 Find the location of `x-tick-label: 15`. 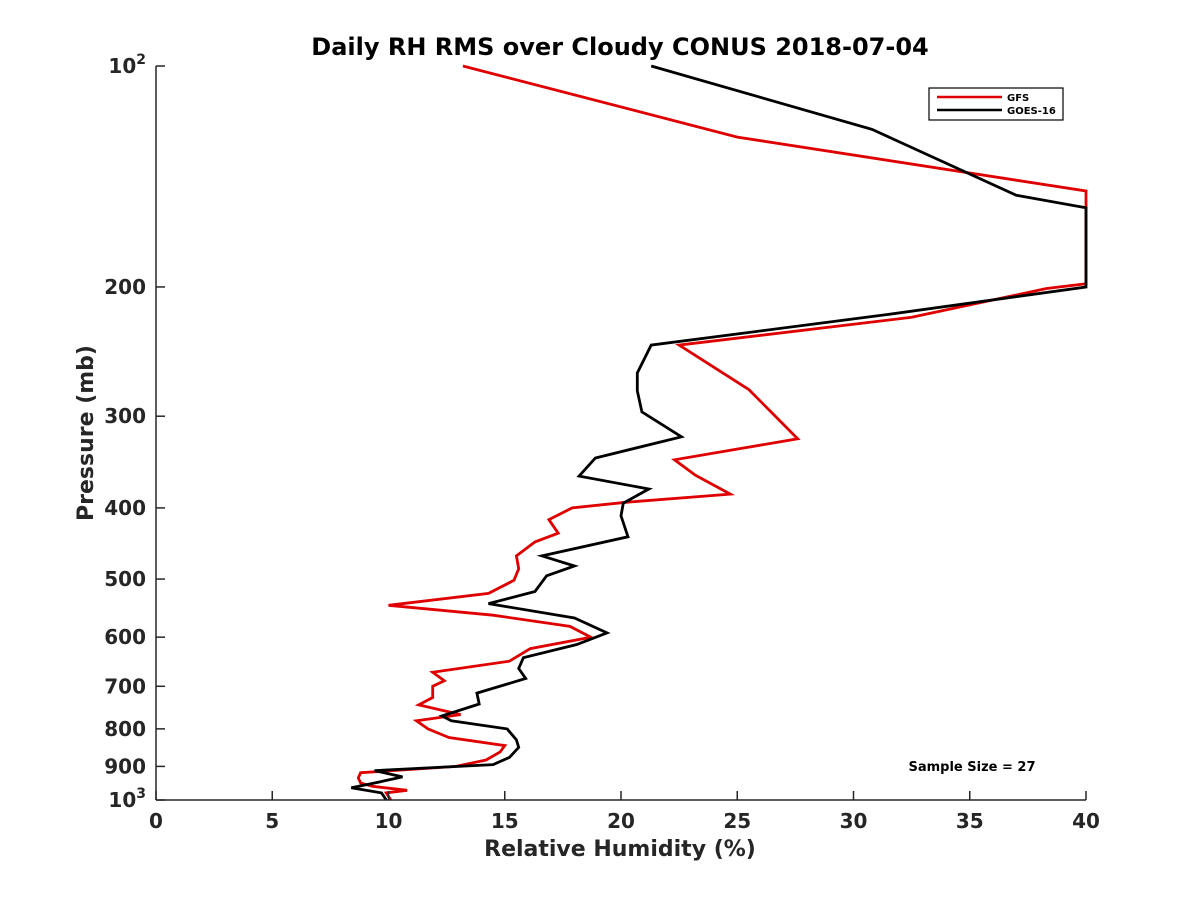

x-tick-label: 15 is located at coordinates (505, 821).